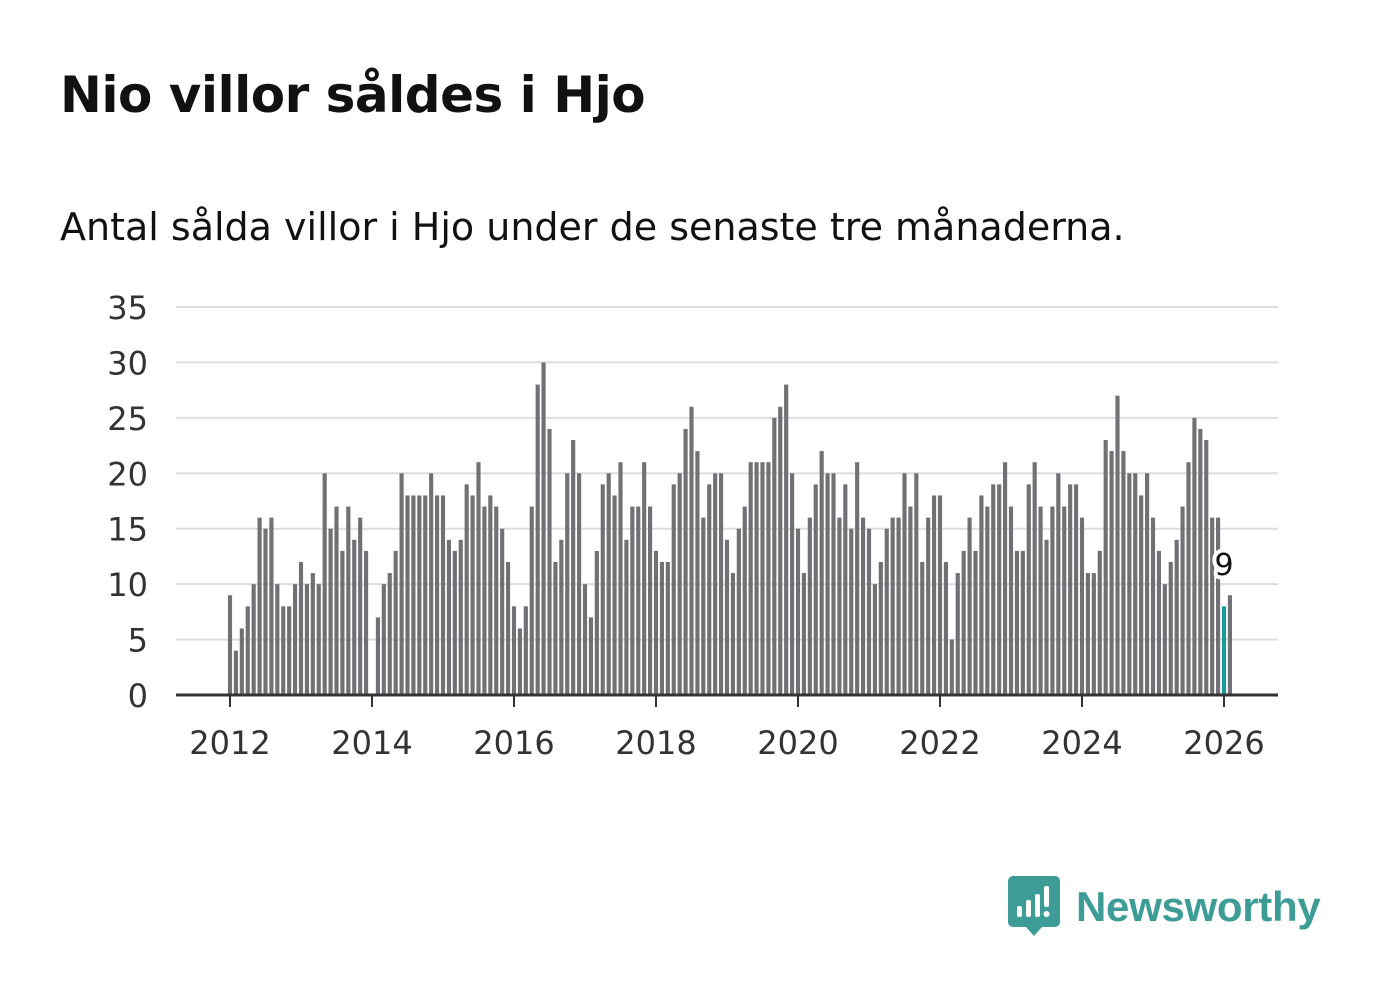 The width and height of the screenshot is (1382, 999). What do you see at coordinates (1223, 565) in the screenshot?
I see `highlight-data-label: 9` at bounding box center [1223, 565].